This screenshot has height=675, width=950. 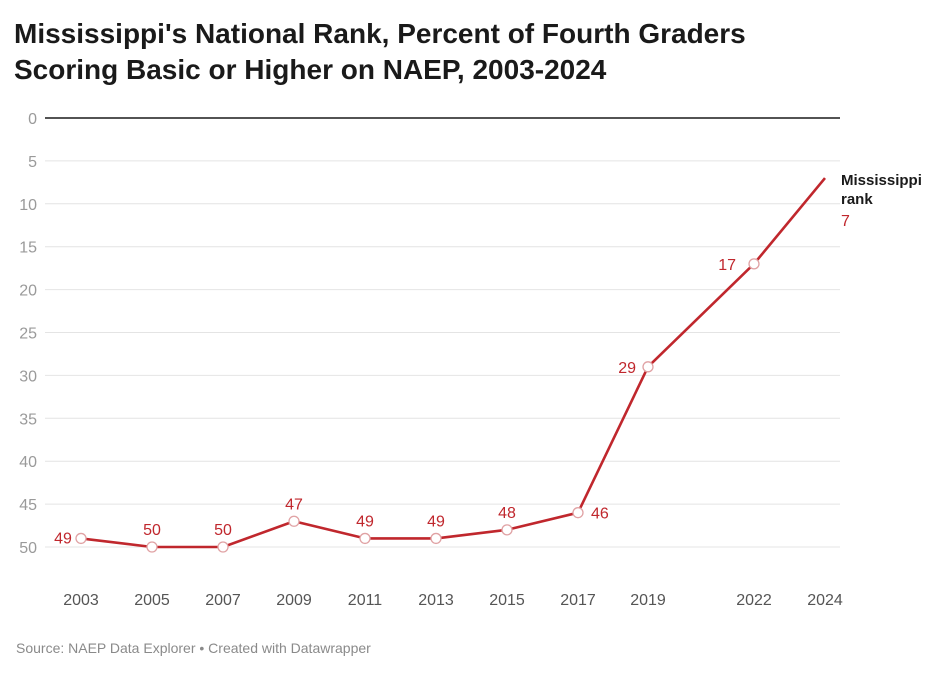 What do you see at coordinates (507, 513) in the screenshot?
I see `data-label: 48` at bounding box center [507, 513].